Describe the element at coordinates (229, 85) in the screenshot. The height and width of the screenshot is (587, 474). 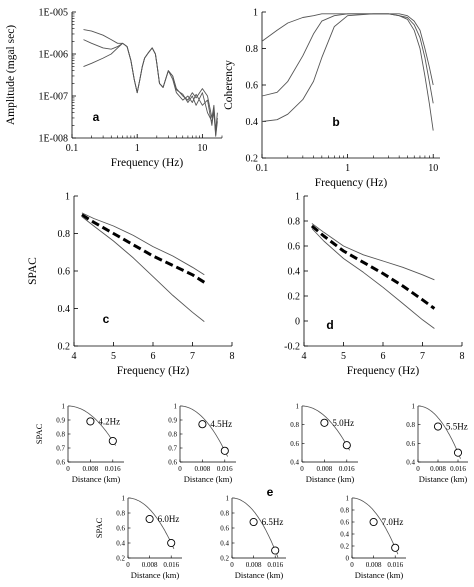
I see `y-axis-label: Coherency` at that location.